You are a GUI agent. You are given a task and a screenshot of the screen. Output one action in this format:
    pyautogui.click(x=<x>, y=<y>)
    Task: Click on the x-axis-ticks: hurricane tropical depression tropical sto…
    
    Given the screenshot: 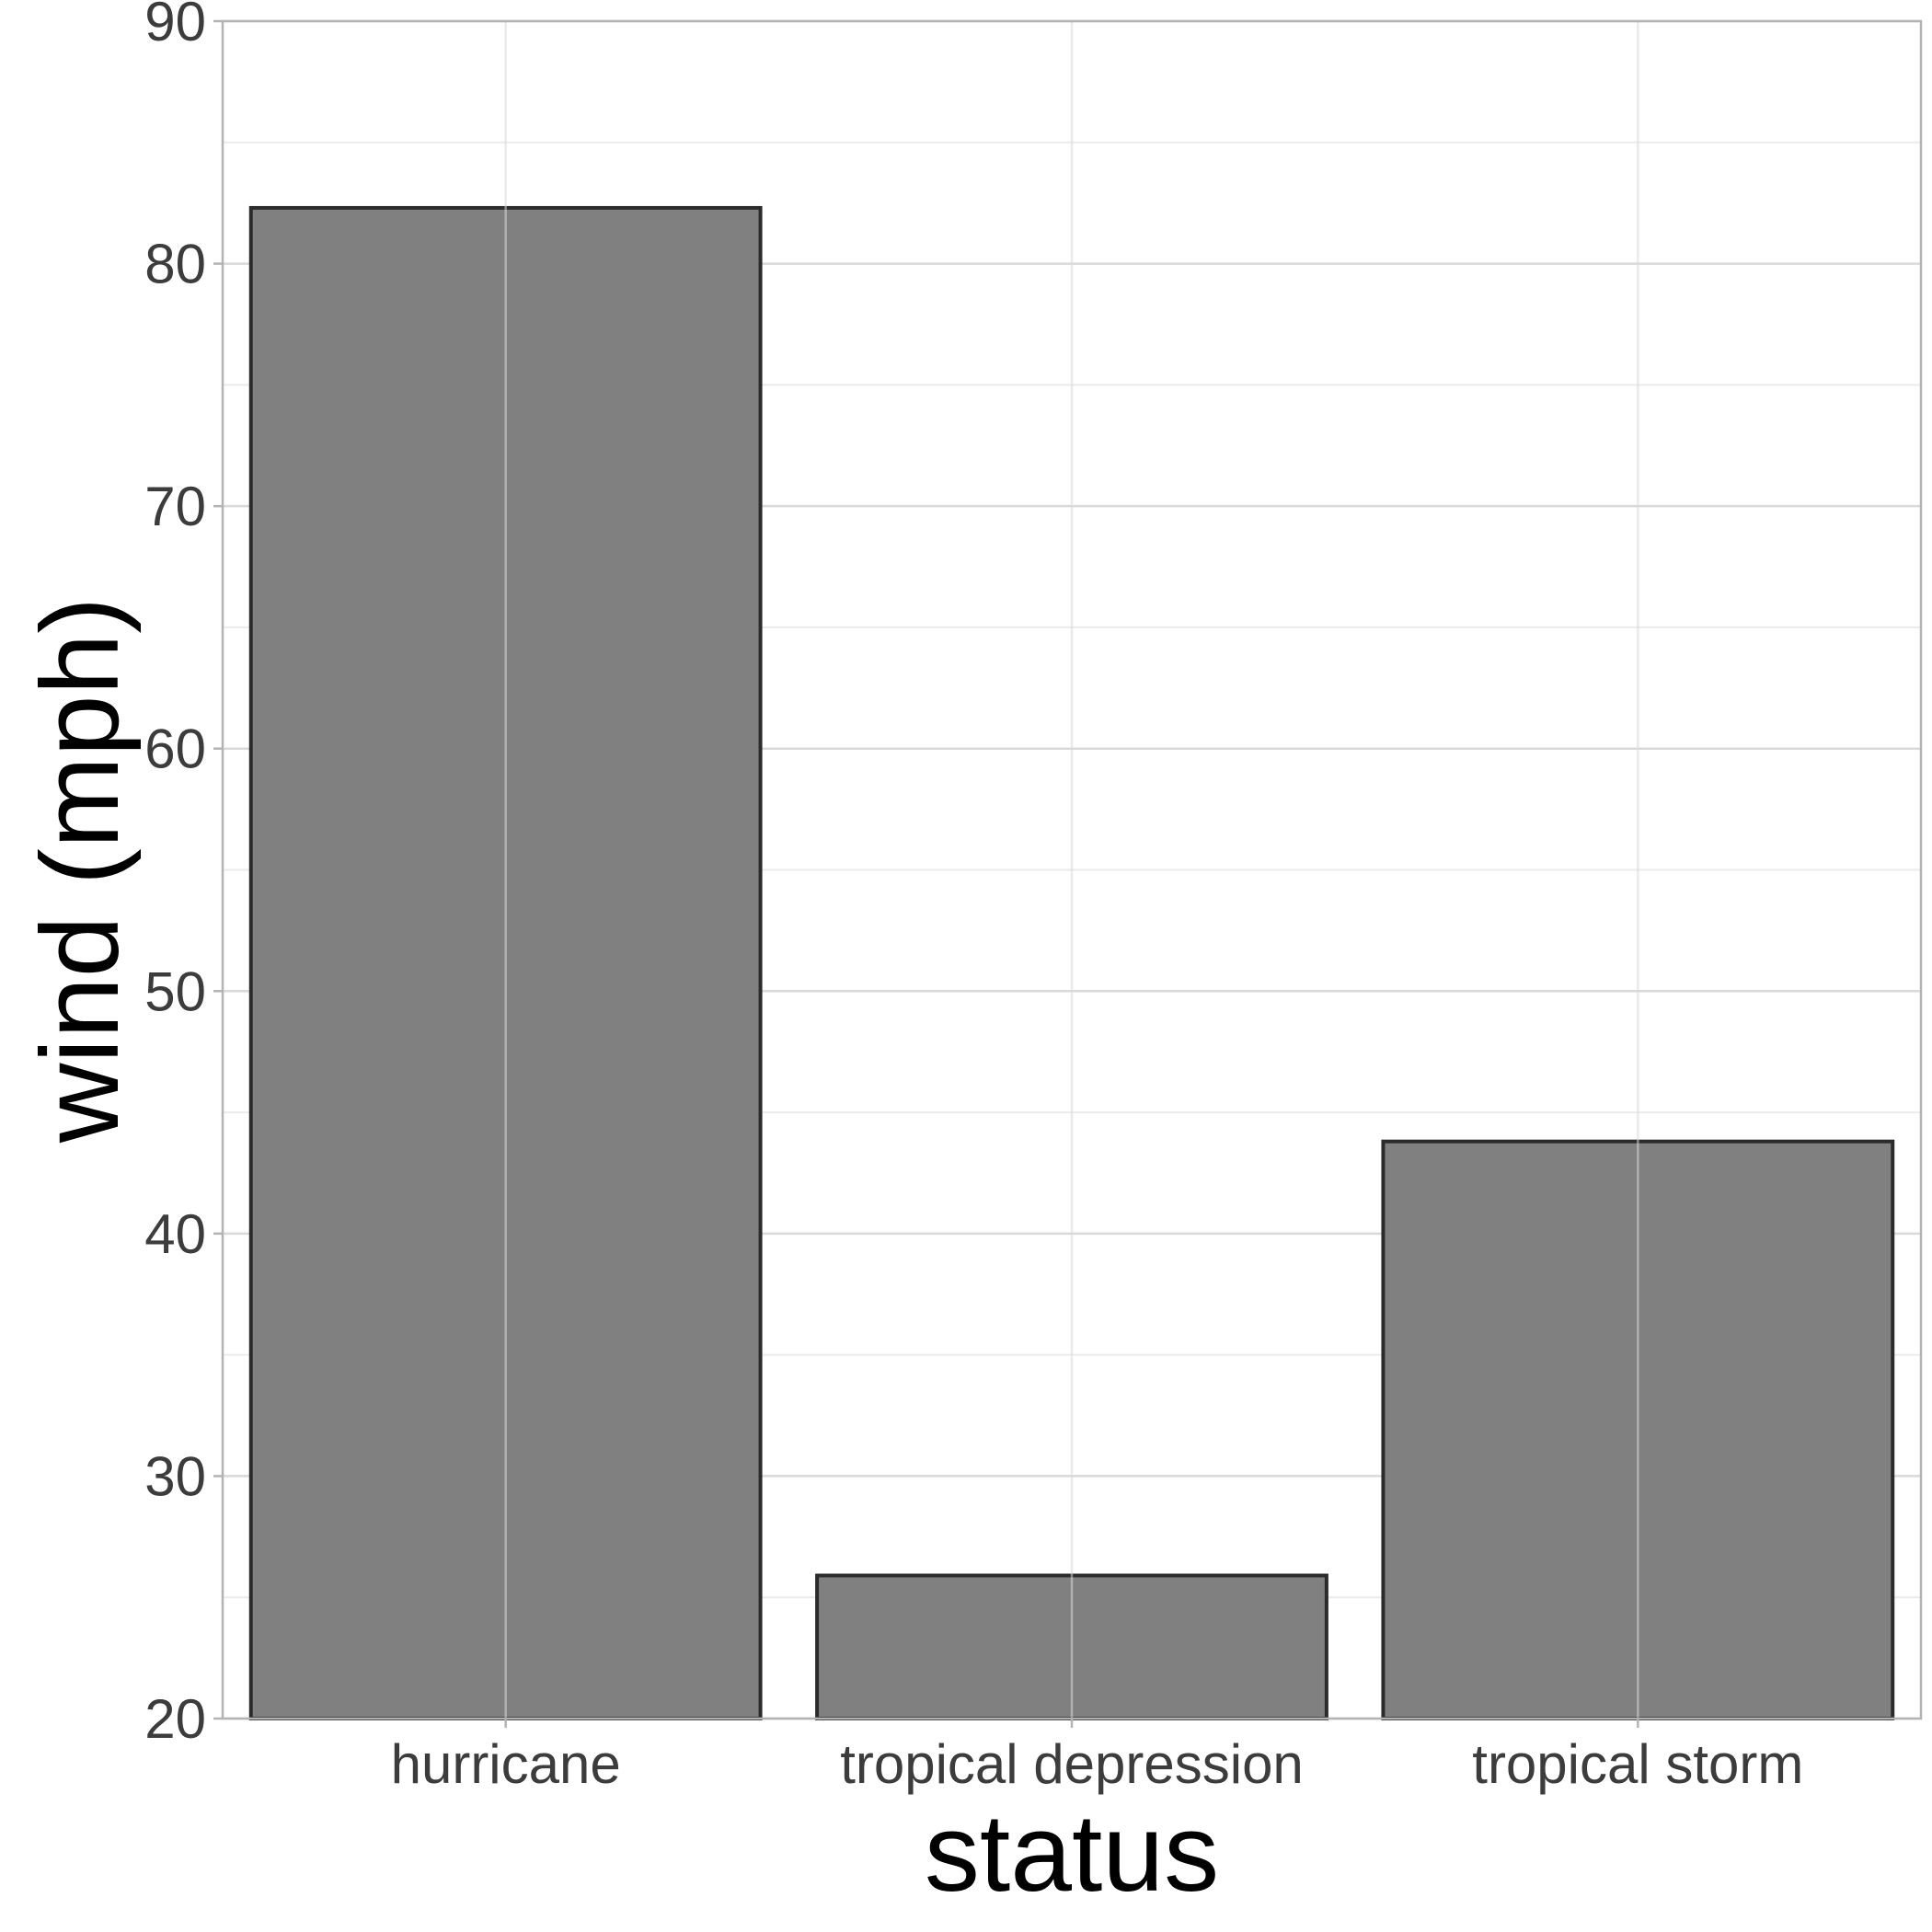 What is the action you would take?
    pyautogui.click(x=1097, y=1757)
    